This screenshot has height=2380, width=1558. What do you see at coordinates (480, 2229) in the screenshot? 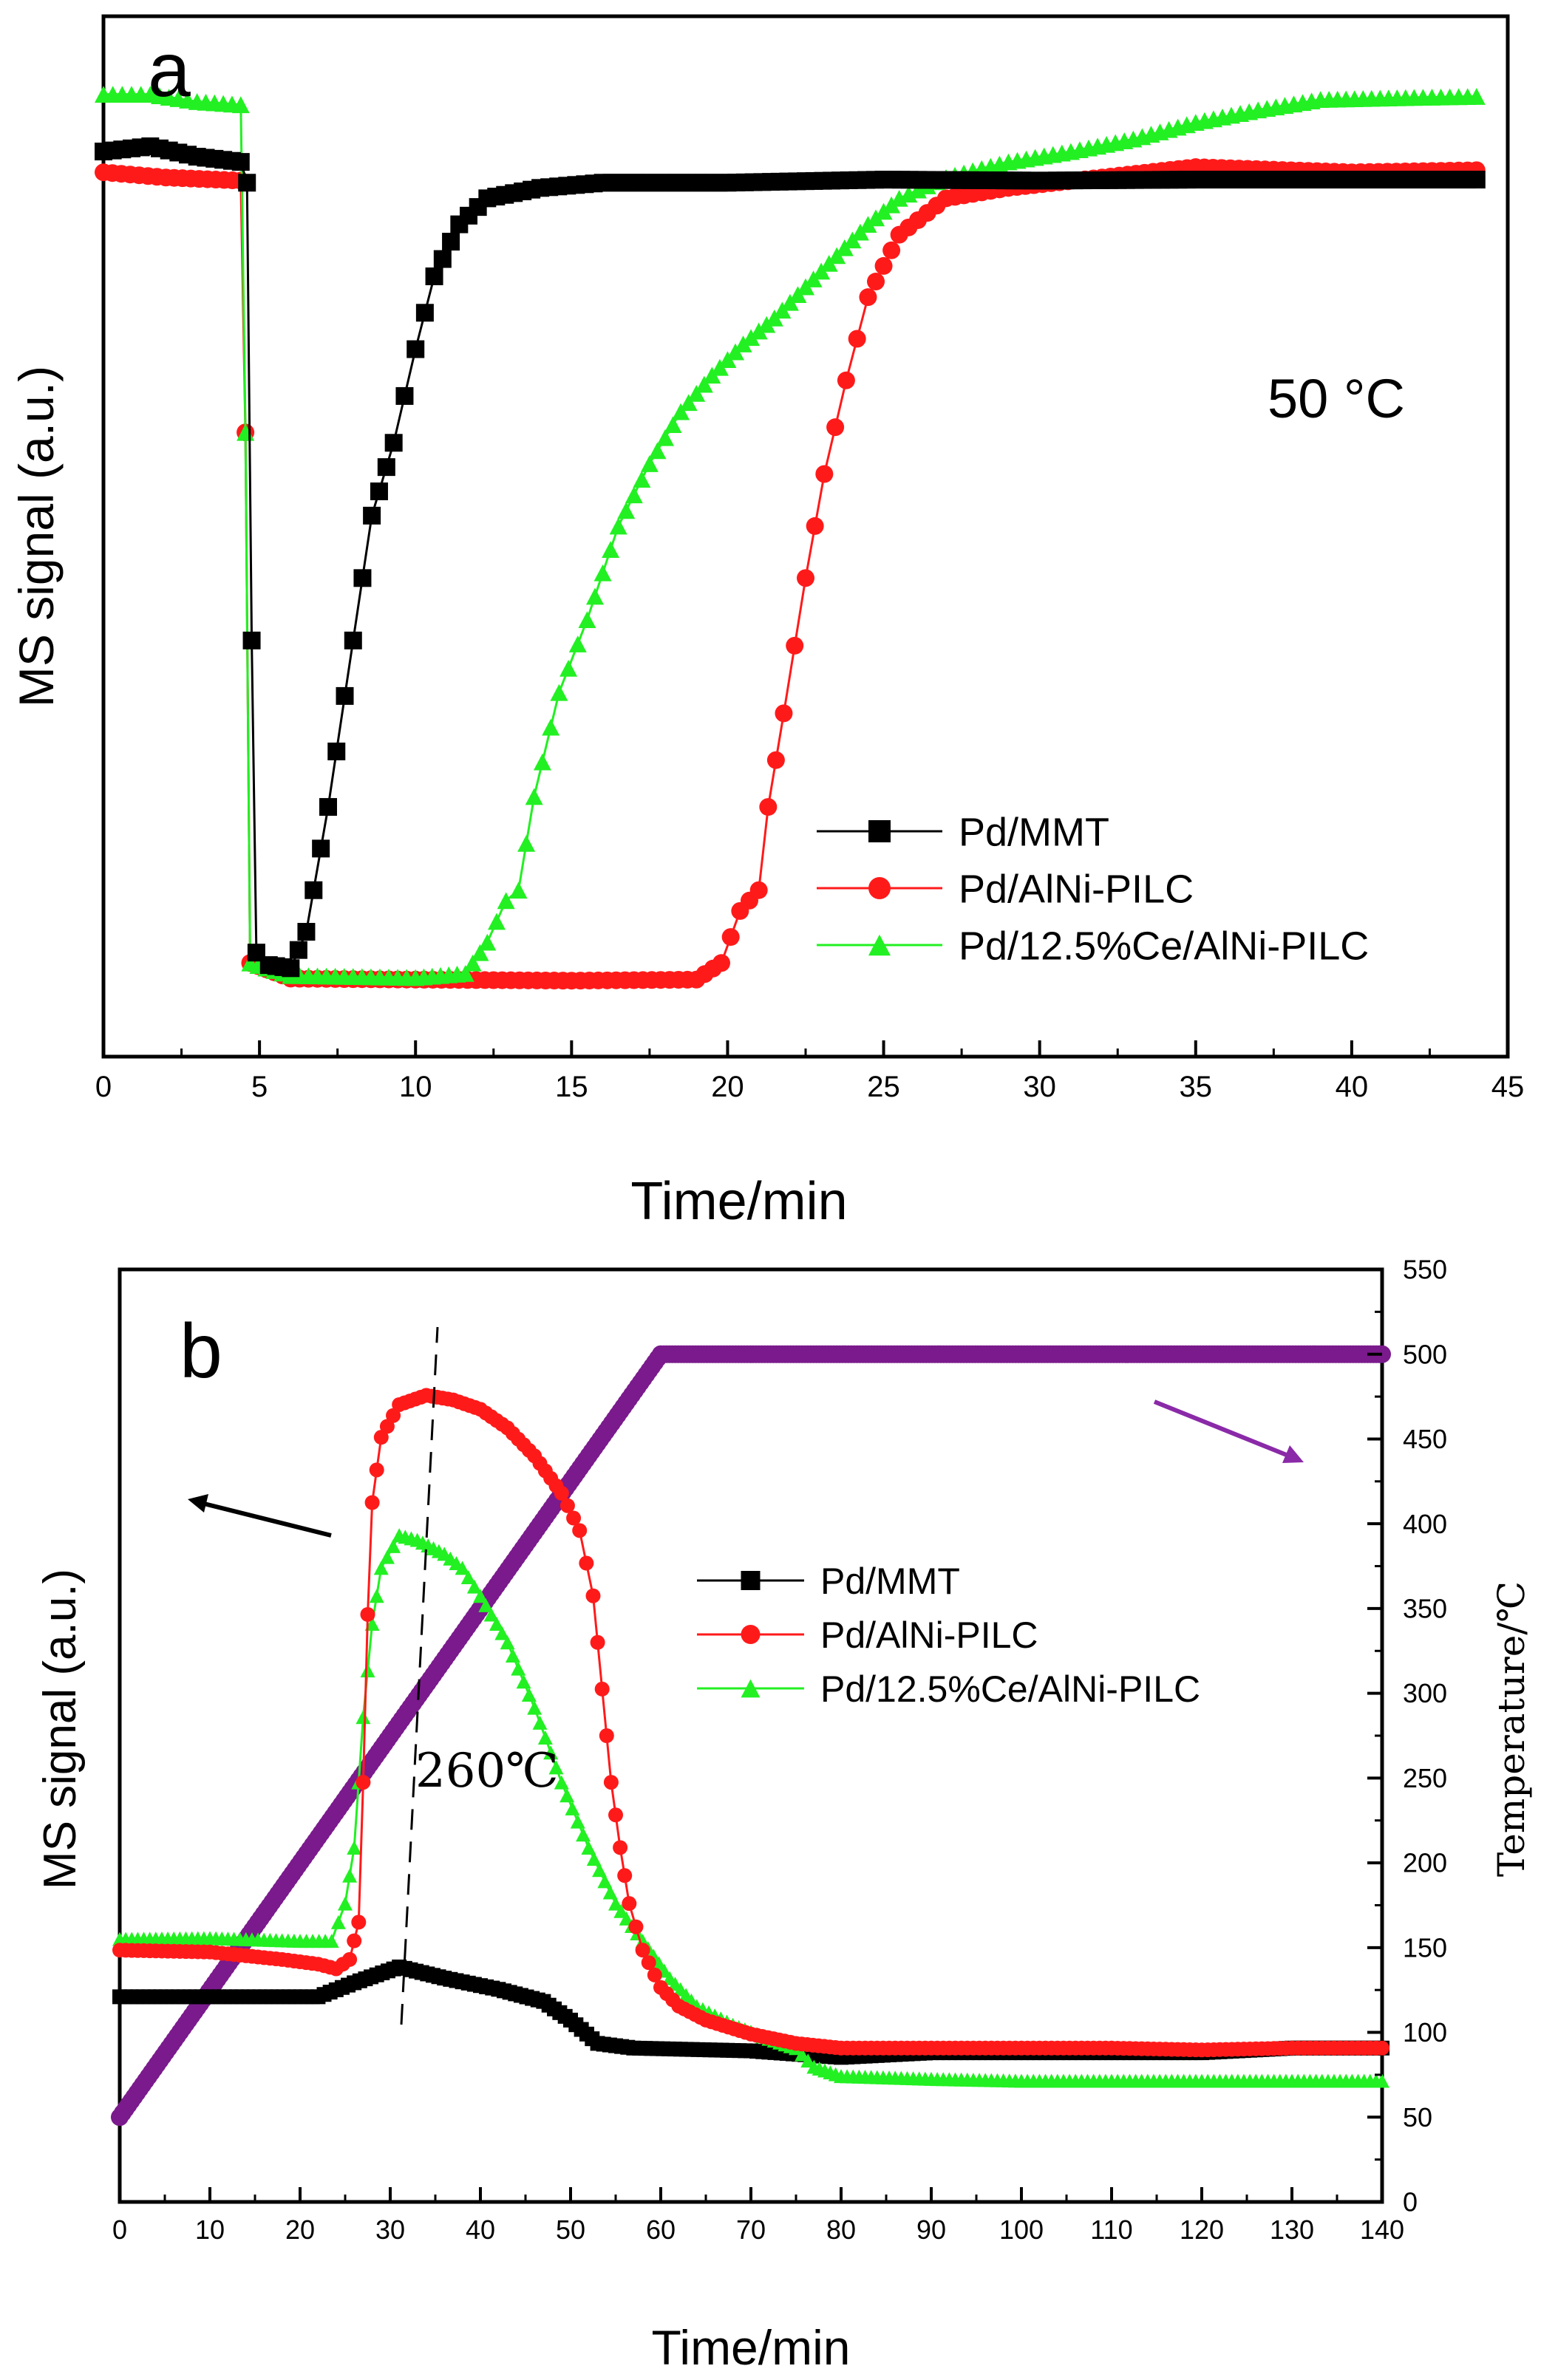
I see `x-tick-label: 40` at bounding box center [480, 2229].